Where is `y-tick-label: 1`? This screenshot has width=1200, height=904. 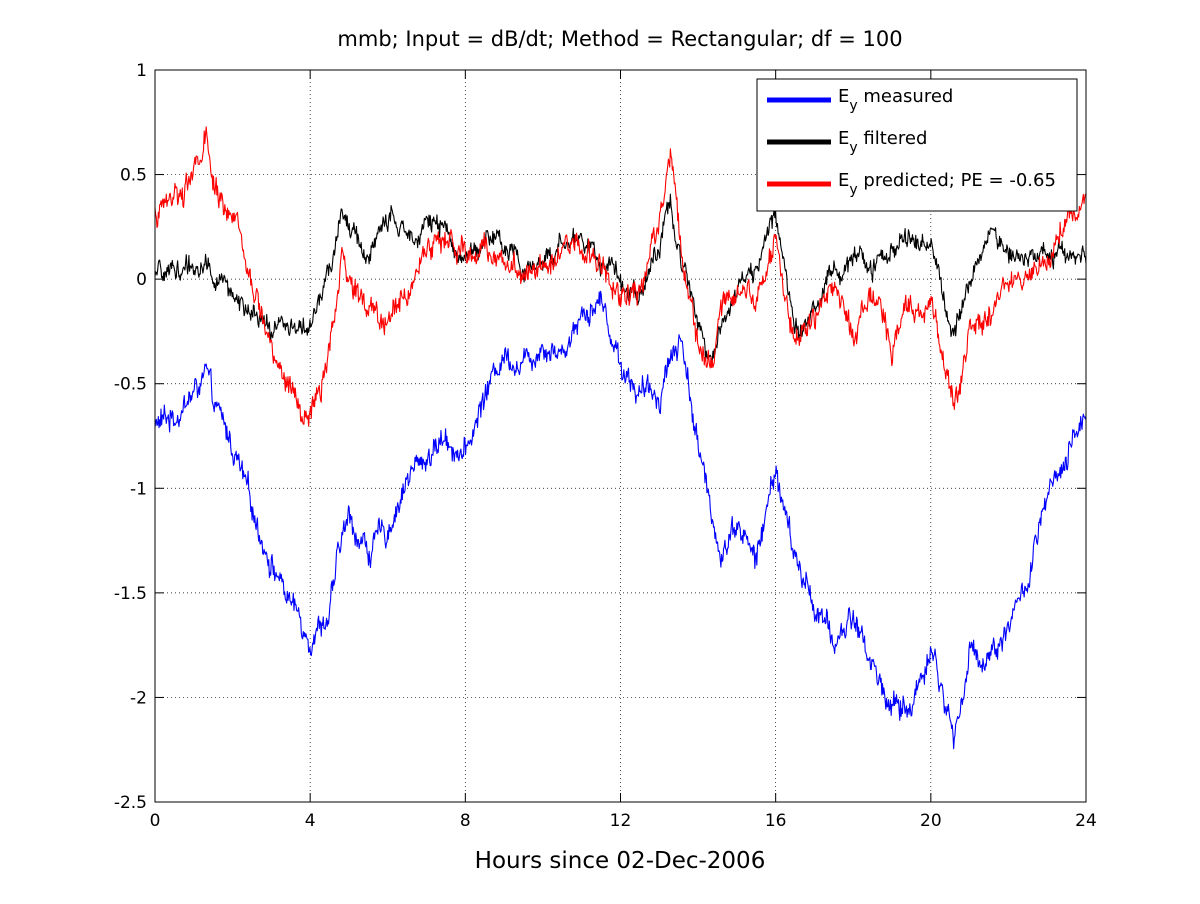 y-tick-label: 1 is located at coordinates (141, 71).